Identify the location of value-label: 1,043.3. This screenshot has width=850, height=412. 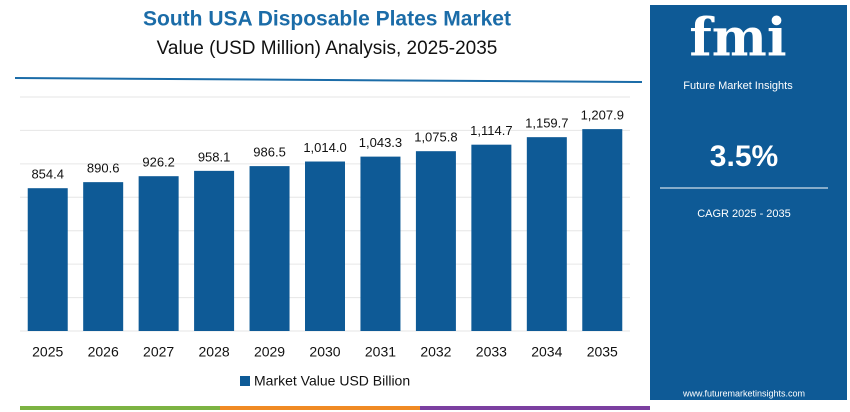
(380, 142).